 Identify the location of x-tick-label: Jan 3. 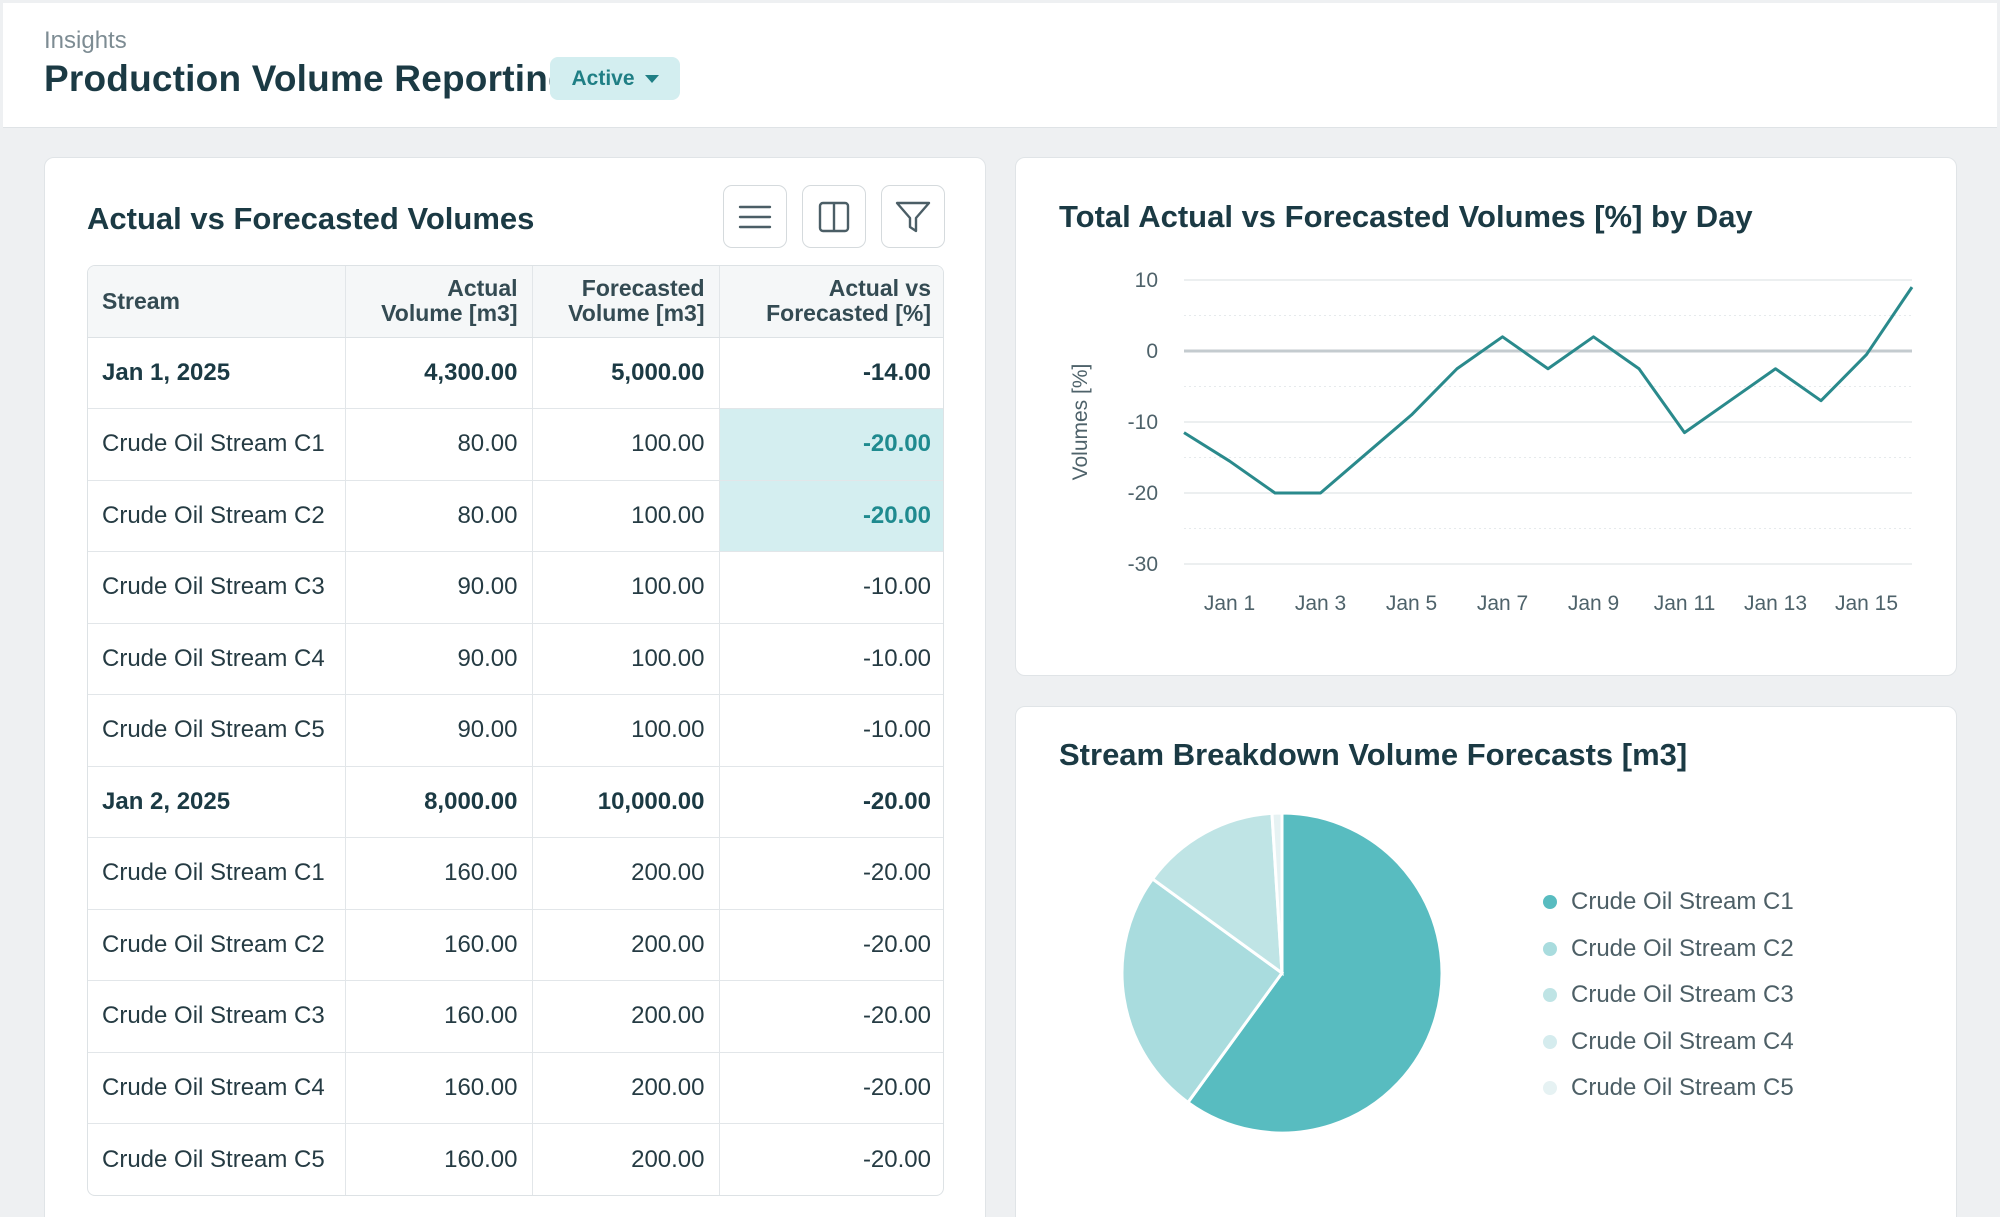
(1320, 603).